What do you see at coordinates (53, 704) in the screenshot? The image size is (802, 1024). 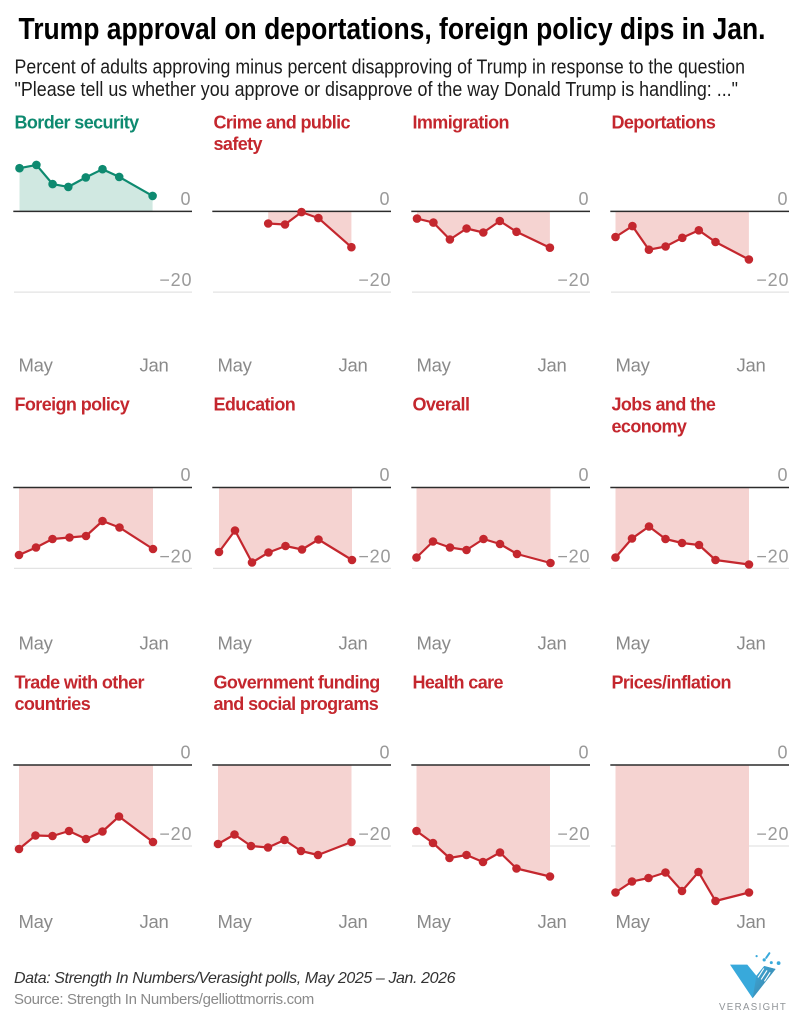 I see `svg-text: countries` at bounding box center [53, 704].